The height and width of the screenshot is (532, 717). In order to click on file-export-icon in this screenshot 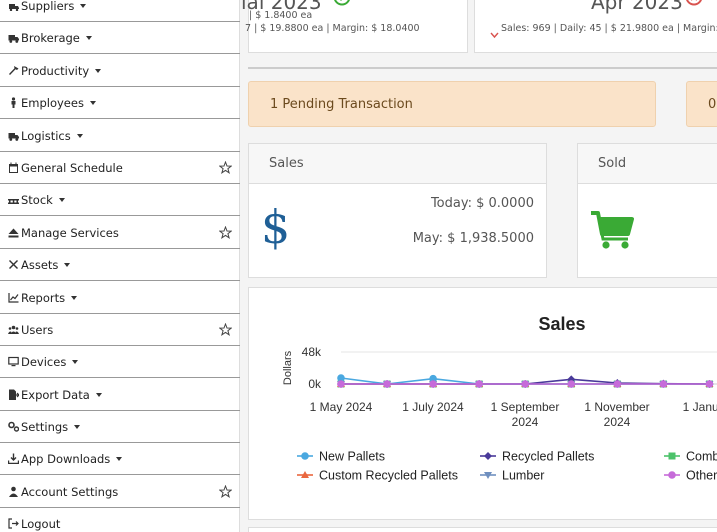, I will do `click(13, 395)`.